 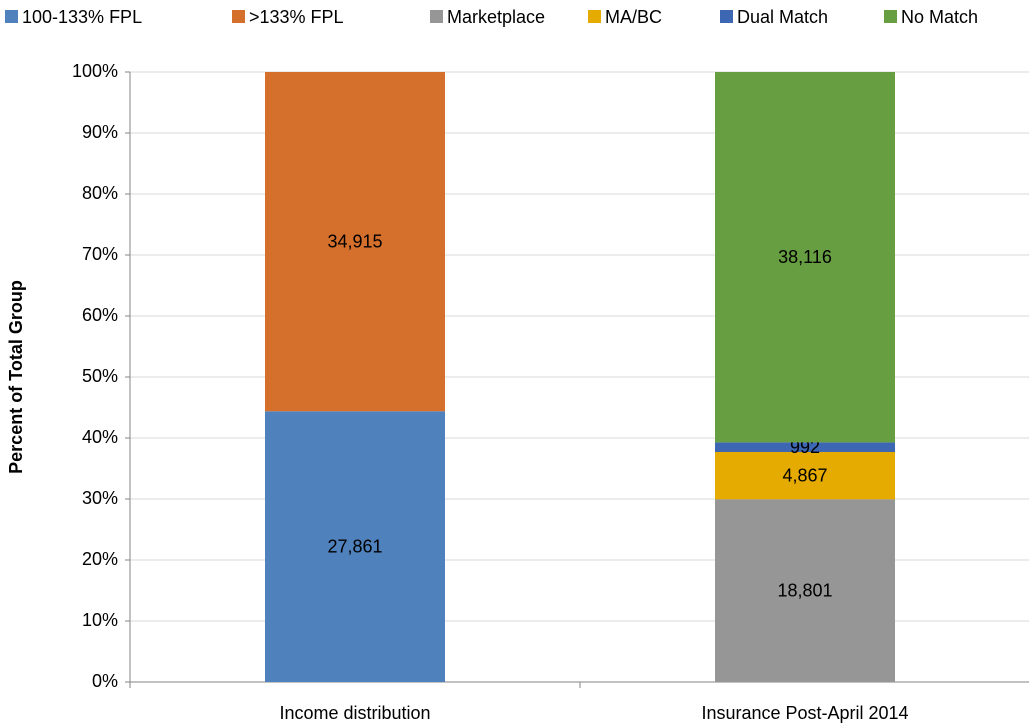 What do you see at coordinates (16, 377) in the screenshot?
I see `y-axis-title: Percent of Total Group` at bounding box center [16, 377].